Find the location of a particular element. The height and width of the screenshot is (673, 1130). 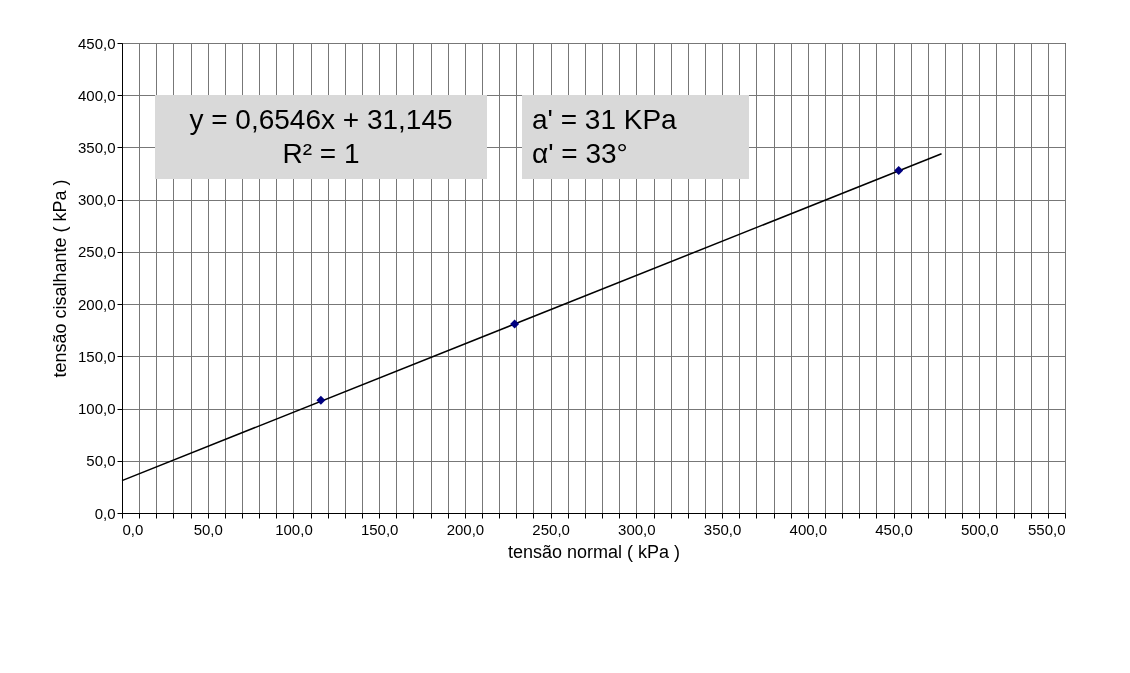

y-tick-label: 450,0 is located at coordinates (96, 43).